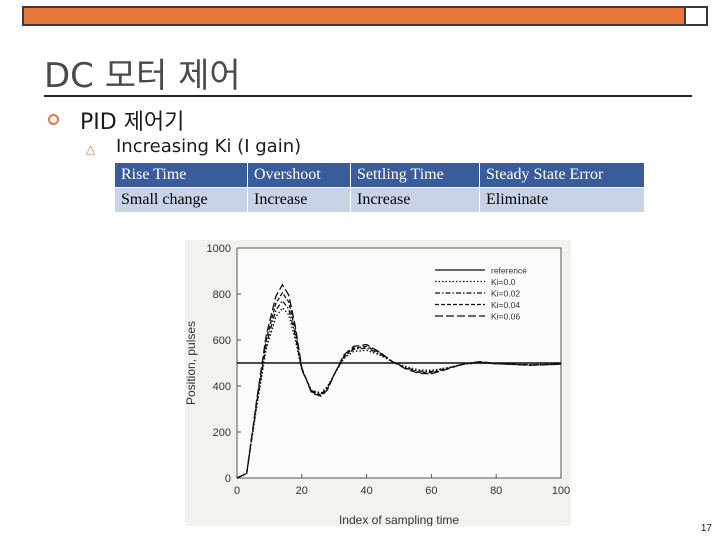 The width and height of the screenshot is (720, 540). What do you see at coordinates (181, 175) in the screenshot?
I see `table-header-cell: Rise Time` at bounding box center [181, 175].